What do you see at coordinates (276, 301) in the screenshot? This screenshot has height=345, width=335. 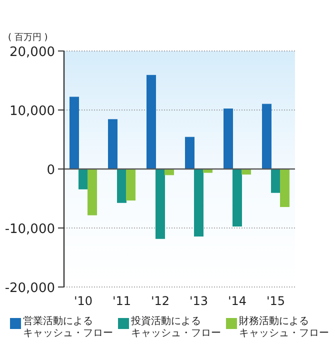 I see `x-tick-label: '15` at bounding box center [276, 301].